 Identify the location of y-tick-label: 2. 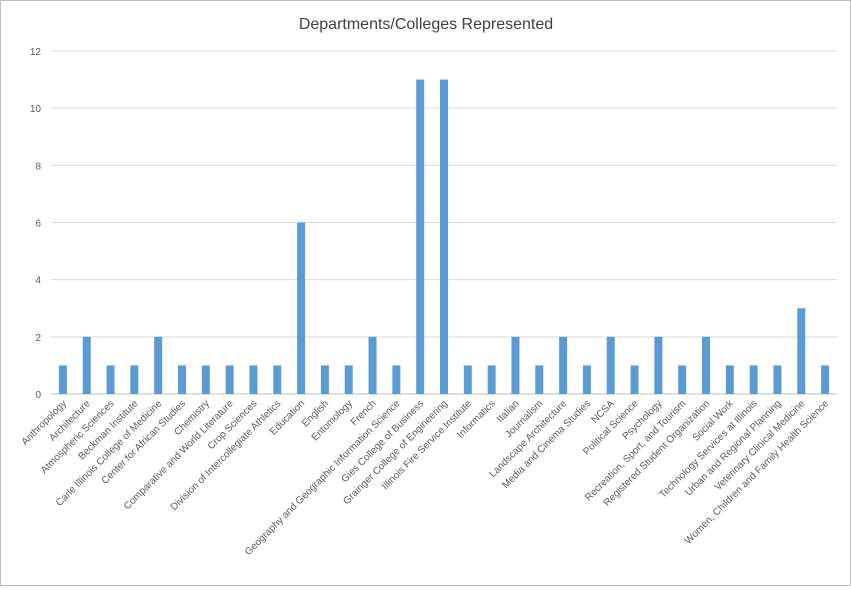
(38, 338).